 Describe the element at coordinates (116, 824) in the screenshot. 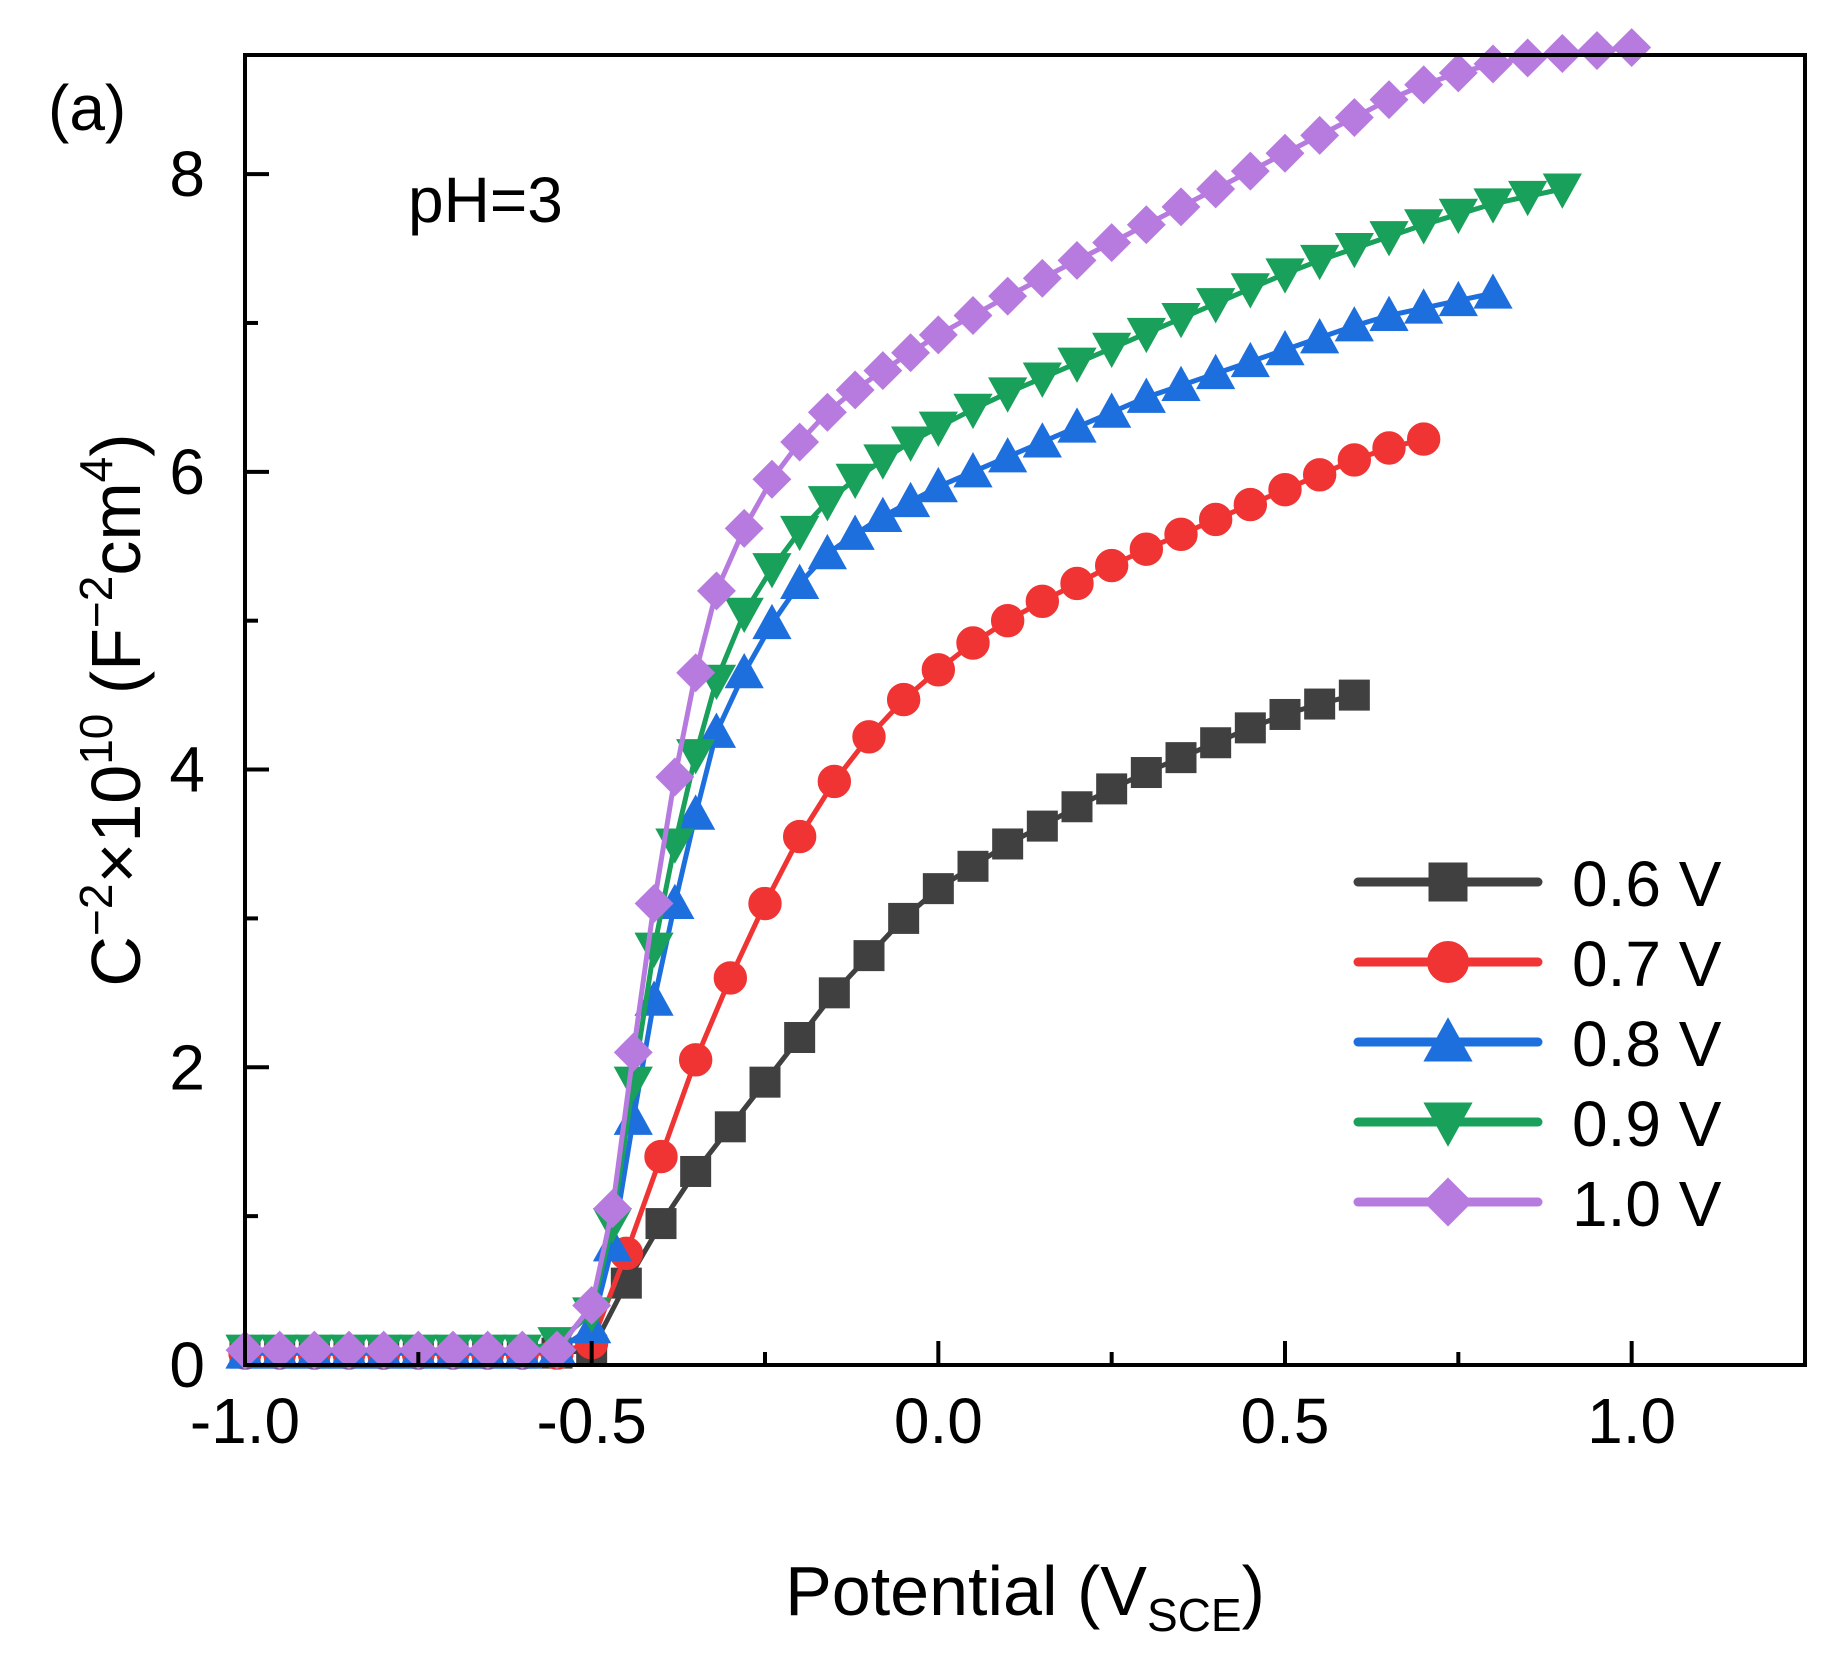

I see `y-label-times: ×10` at that location.